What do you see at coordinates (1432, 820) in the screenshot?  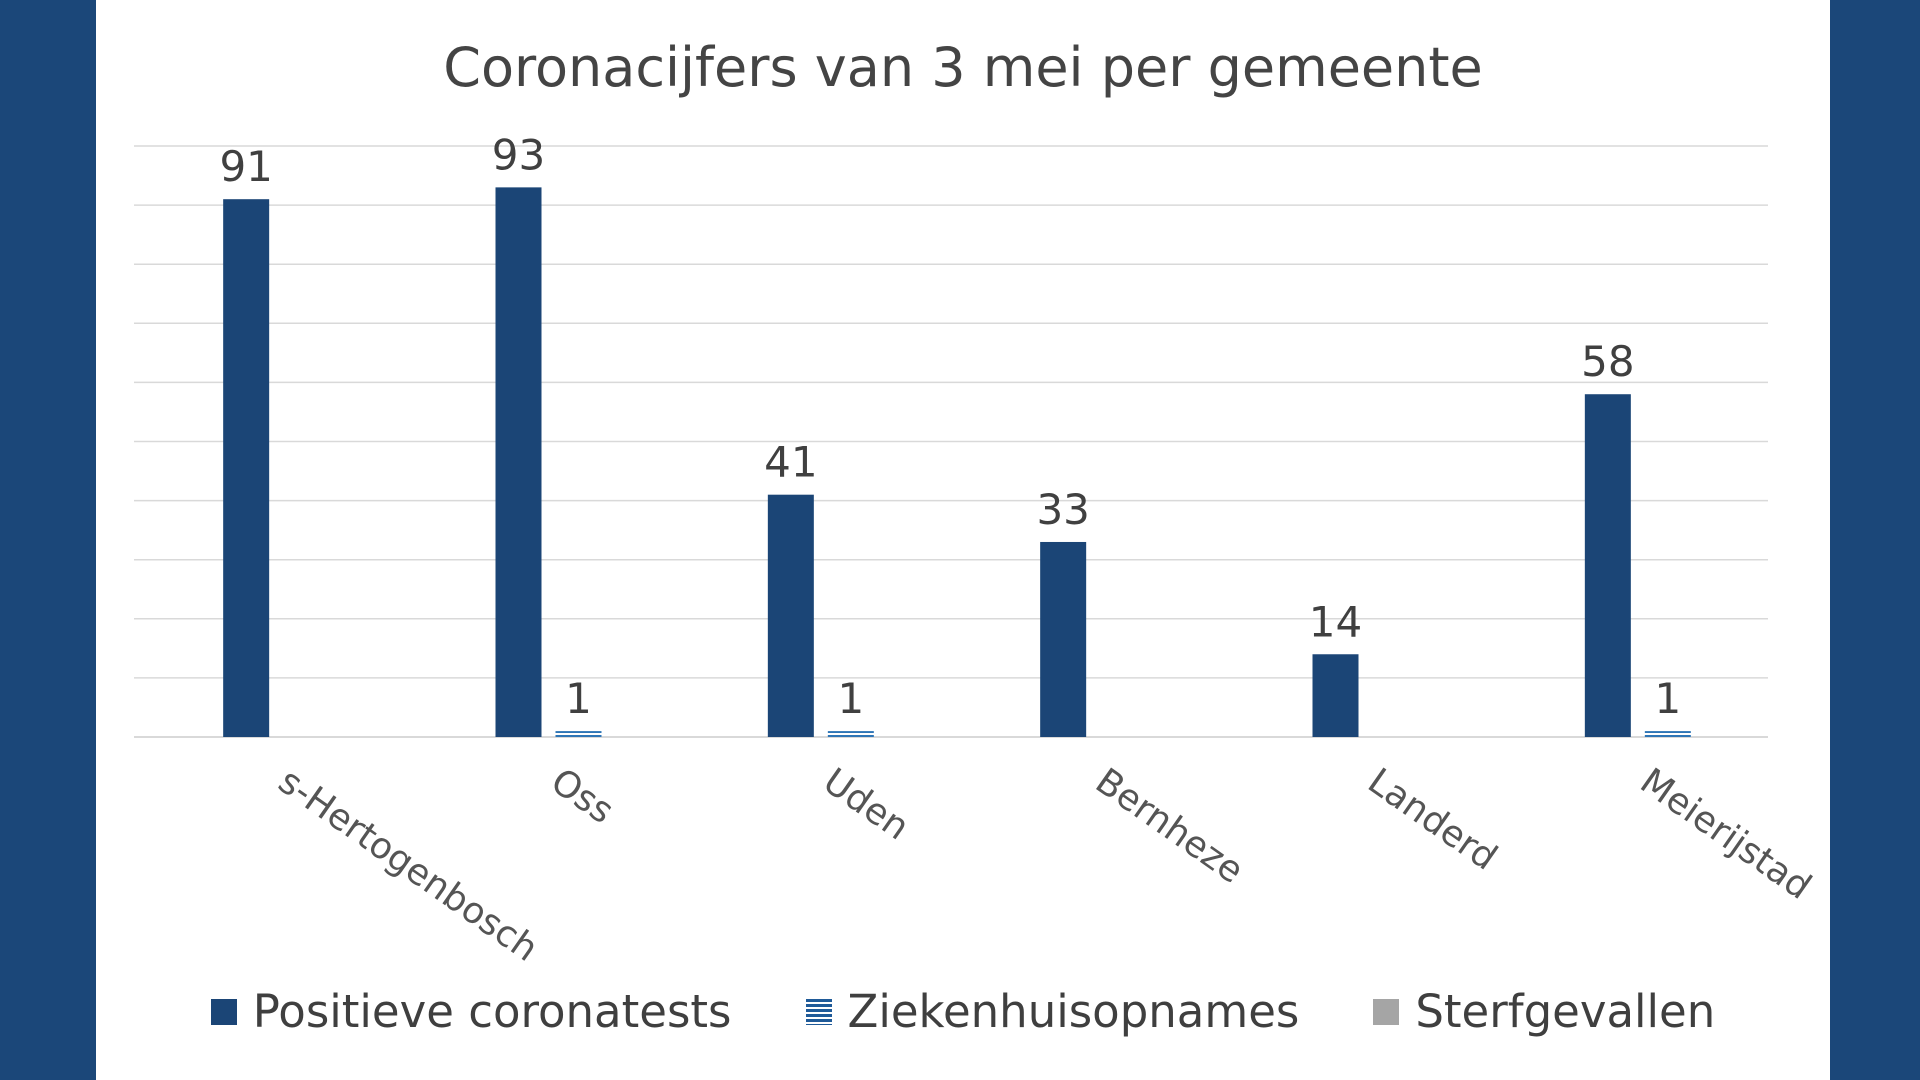 I see `category-label: Landerd` at bounding box center [1432, 820].